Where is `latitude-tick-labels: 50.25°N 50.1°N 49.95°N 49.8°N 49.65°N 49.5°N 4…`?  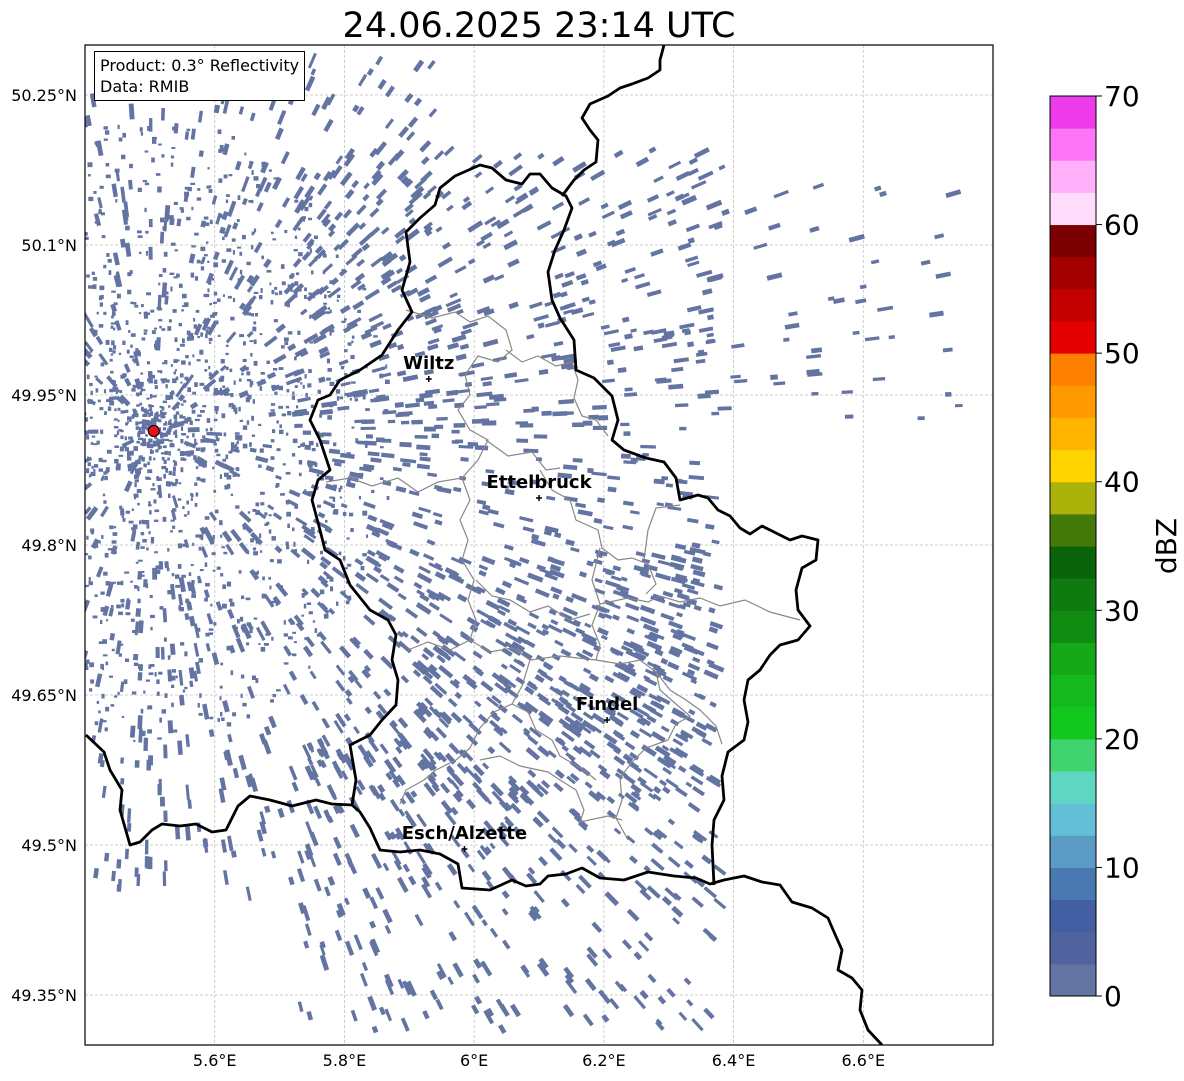 latitude-tick-labels: 50.25°N 50.1°N 49.95°N 49.8°N 49.65°N 49.5°N 4… is located at coordinates (44, 545).